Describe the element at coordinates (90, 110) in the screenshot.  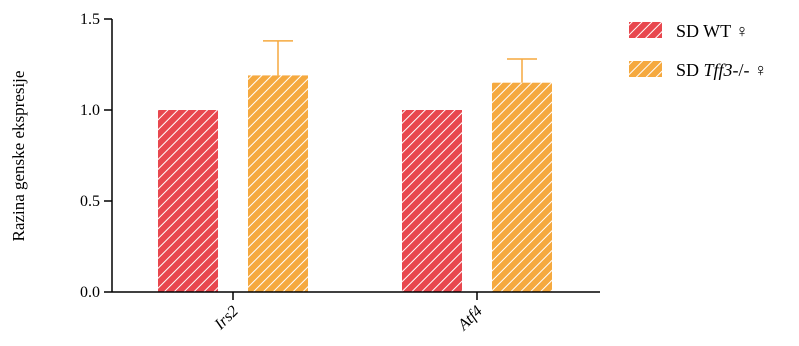
I see `y-tick-label: 1.0` at that location.